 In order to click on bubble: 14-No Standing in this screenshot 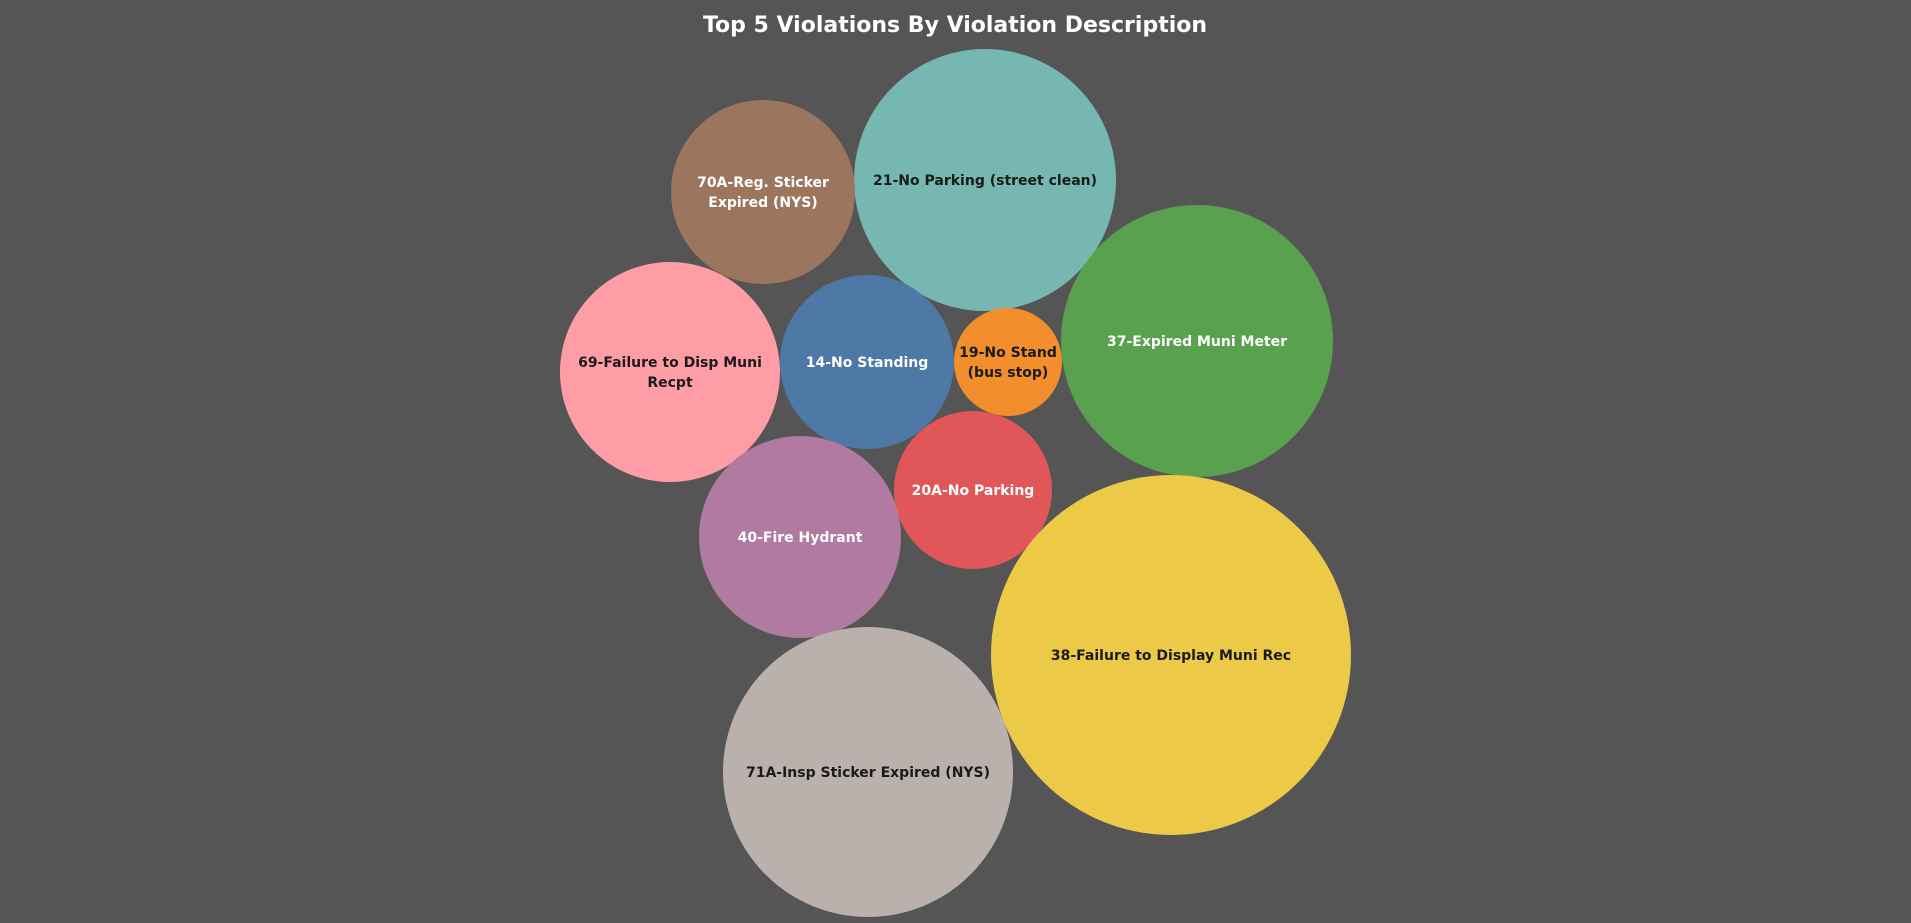, I will do `click(867, 362)`.